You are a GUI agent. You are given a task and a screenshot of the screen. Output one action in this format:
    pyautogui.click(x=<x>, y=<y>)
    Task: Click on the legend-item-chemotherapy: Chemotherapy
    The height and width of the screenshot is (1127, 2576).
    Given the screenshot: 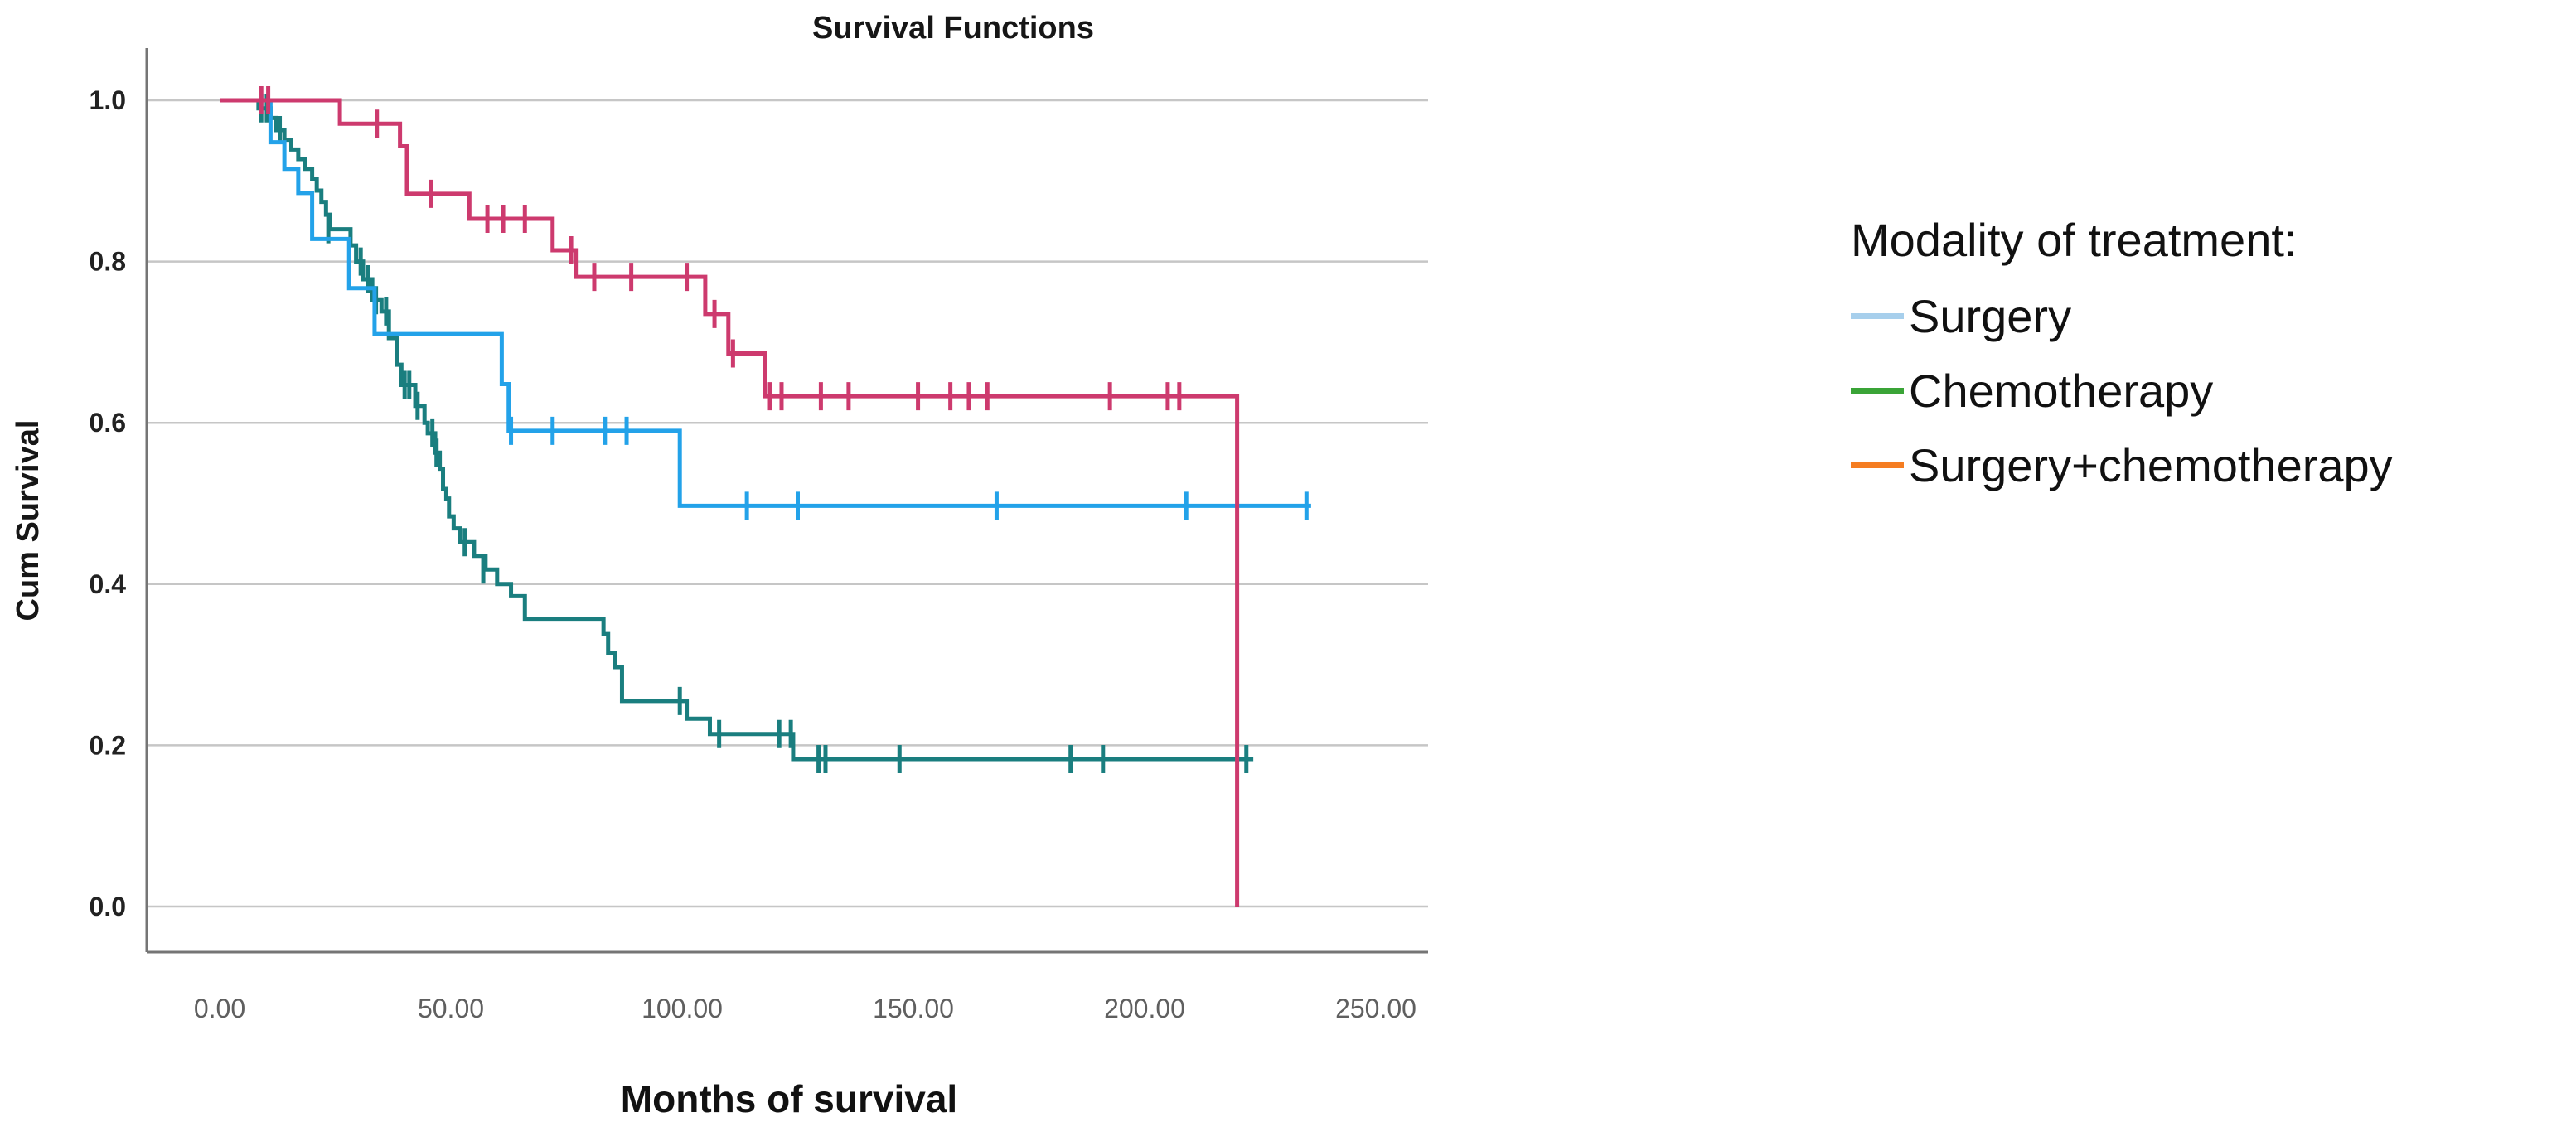 What is the action you would take?
    pyautogui.click(x=2122, y=390)
    